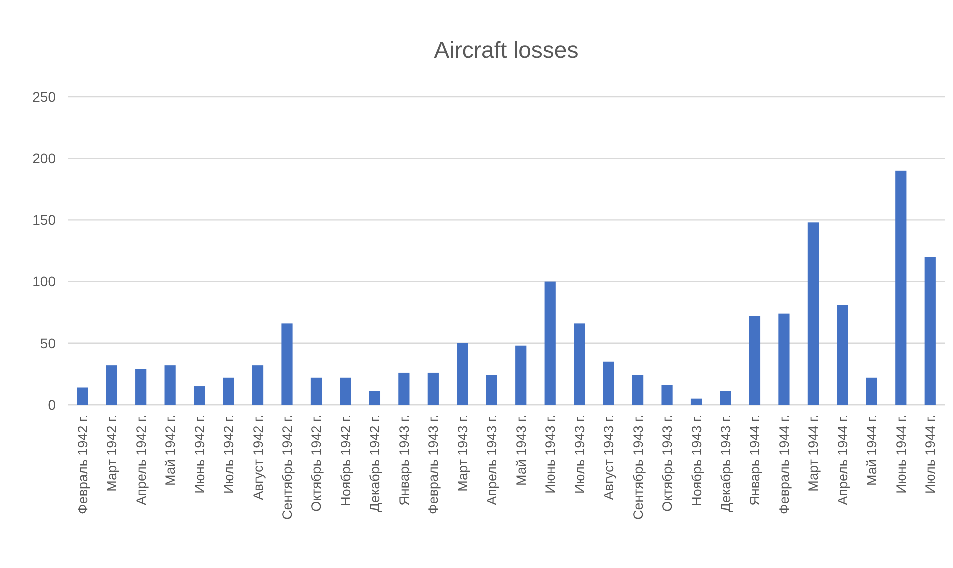 This screenshot has height=568, width=953. Describe the element at coordinates (44, 220) in the screenshot. I see `y-tick-label: 150` at that location.